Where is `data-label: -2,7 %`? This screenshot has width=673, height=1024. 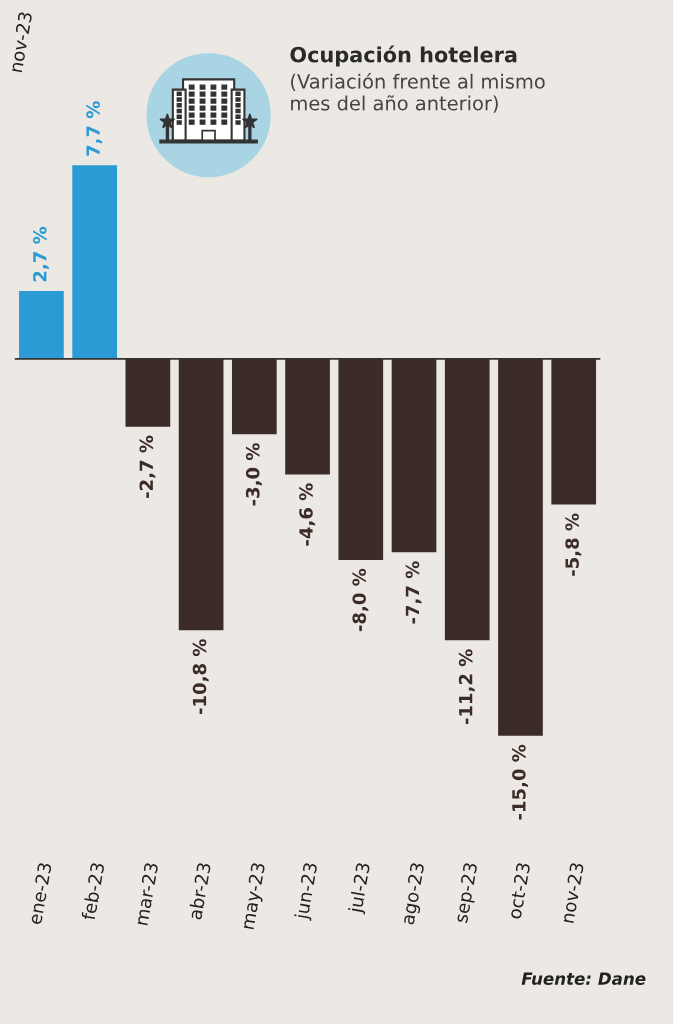
data-label: -2,7 % is located at coordinates (147, 466).